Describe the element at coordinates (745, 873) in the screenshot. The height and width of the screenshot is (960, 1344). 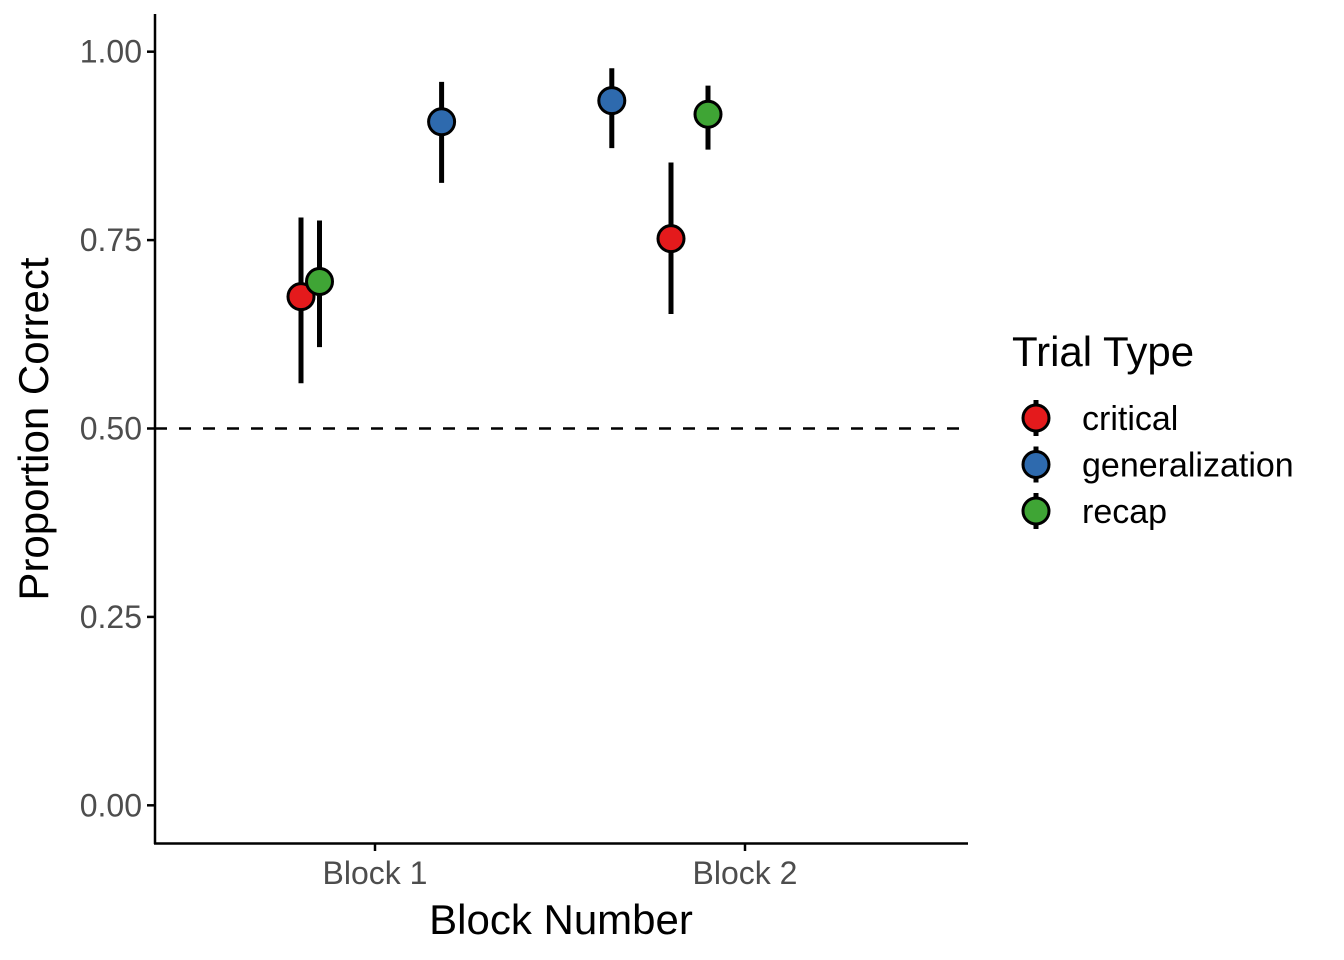
I see `x-tick-label: Block 2` at that location.